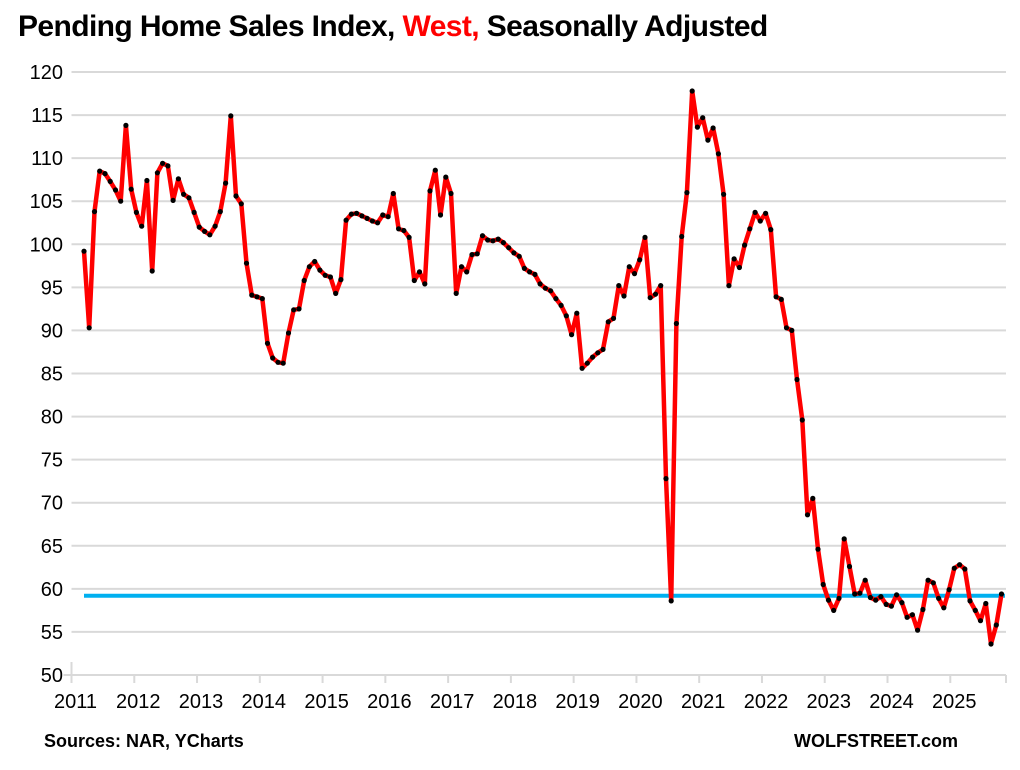 The image size is (1020, 770). I want to click on chart-title-region-highlight: West,, so click(441, 26).